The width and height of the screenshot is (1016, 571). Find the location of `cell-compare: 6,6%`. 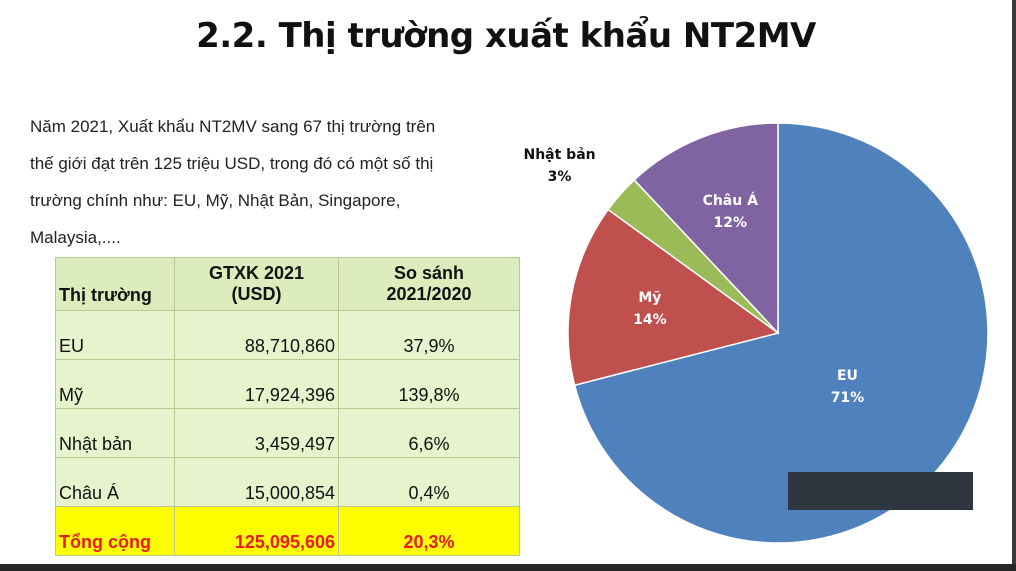

cell-compare: 6,6% is located at coordinates (429, 433).